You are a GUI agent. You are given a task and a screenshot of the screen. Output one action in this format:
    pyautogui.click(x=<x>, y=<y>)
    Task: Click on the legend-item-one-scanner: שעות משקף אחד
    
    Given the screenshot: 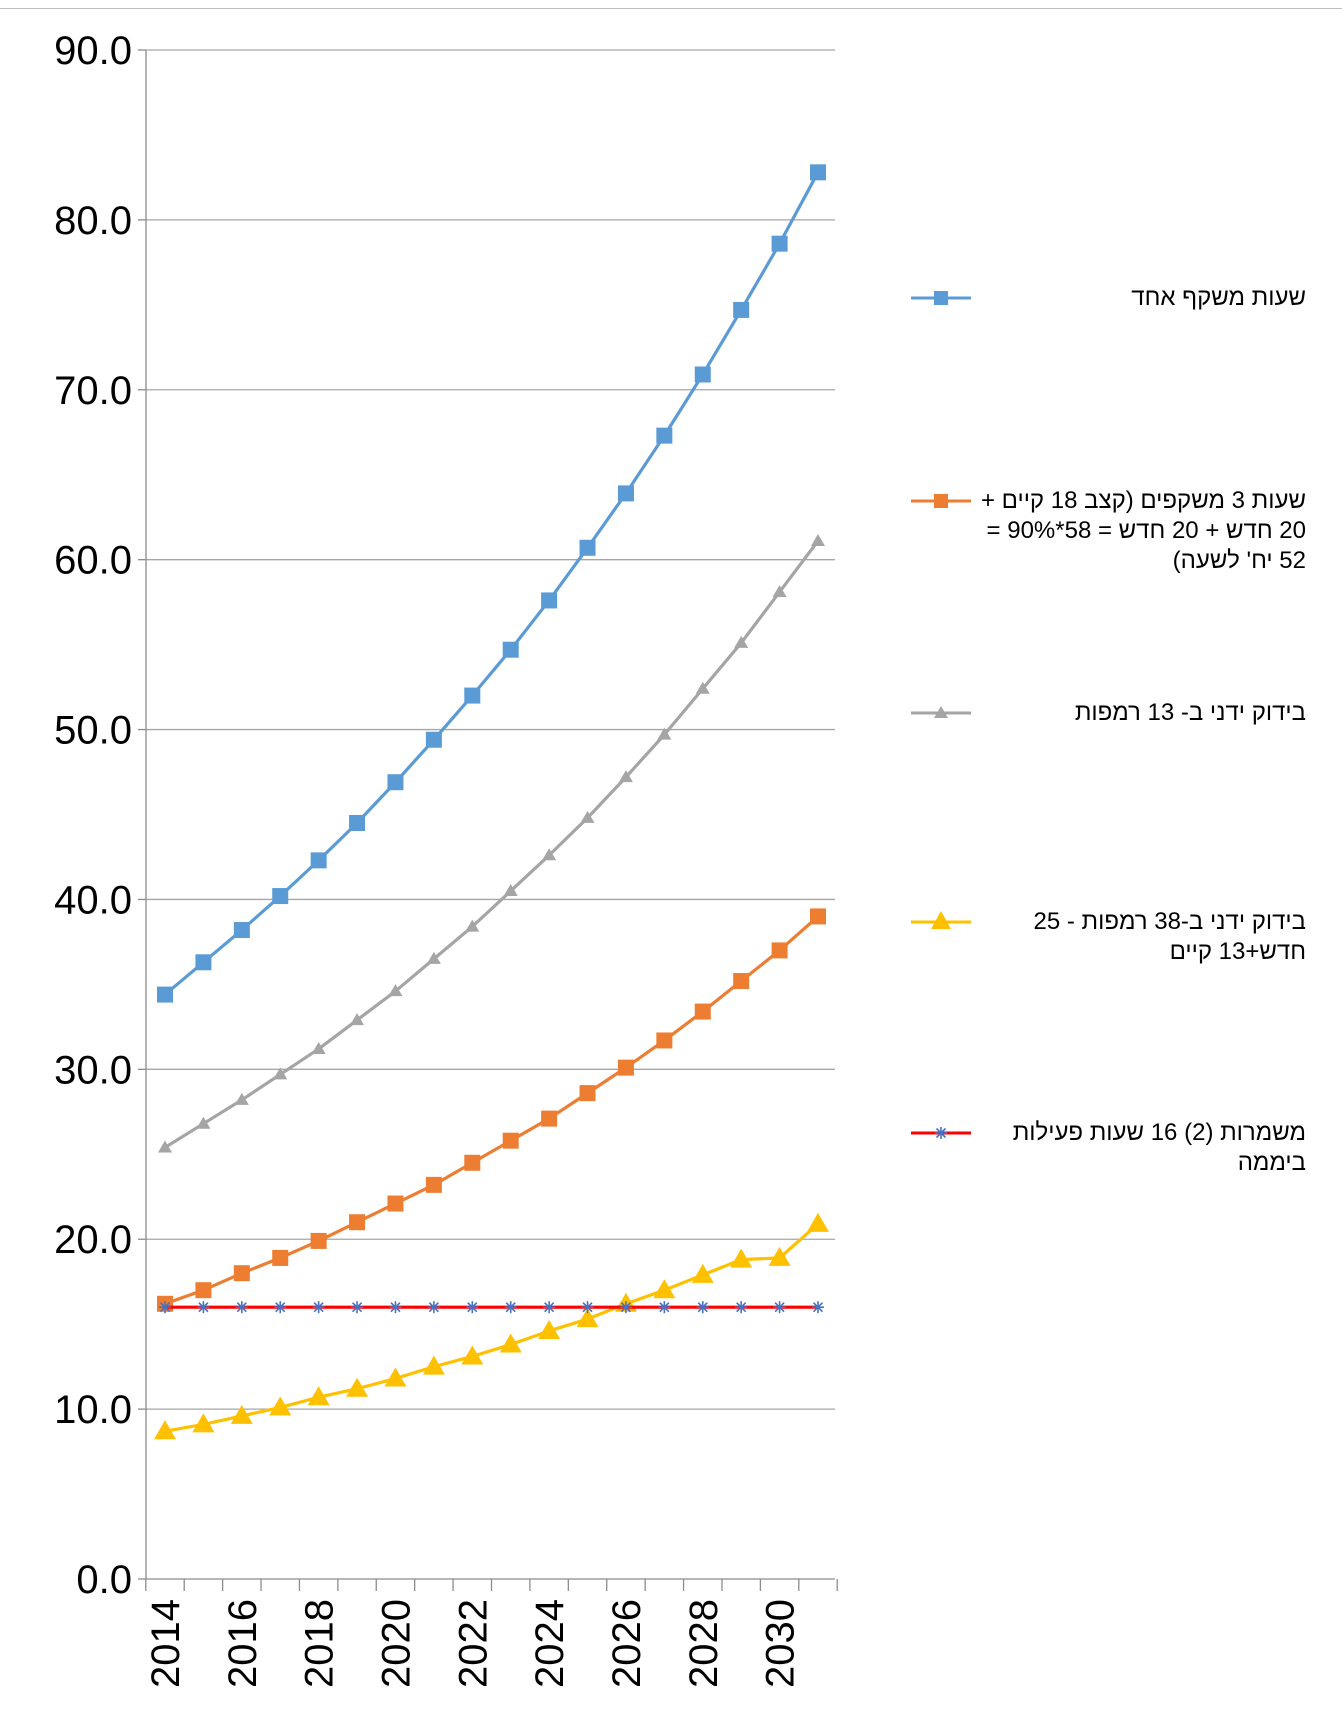 What is the action you would take?
    pyautogui.click(x=1120, y=298)
    